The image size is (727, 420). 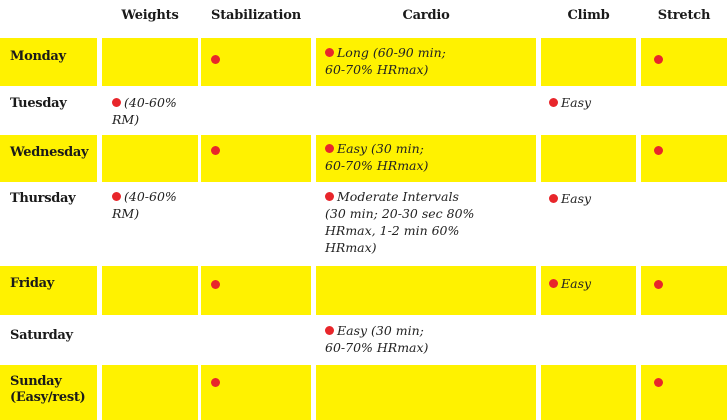 What do you see at coordinates (363, 110) in the screenshot?
I see `row-tuesday: Tuesday (40-60% RM) Easy` at bounding box center [363, 110].